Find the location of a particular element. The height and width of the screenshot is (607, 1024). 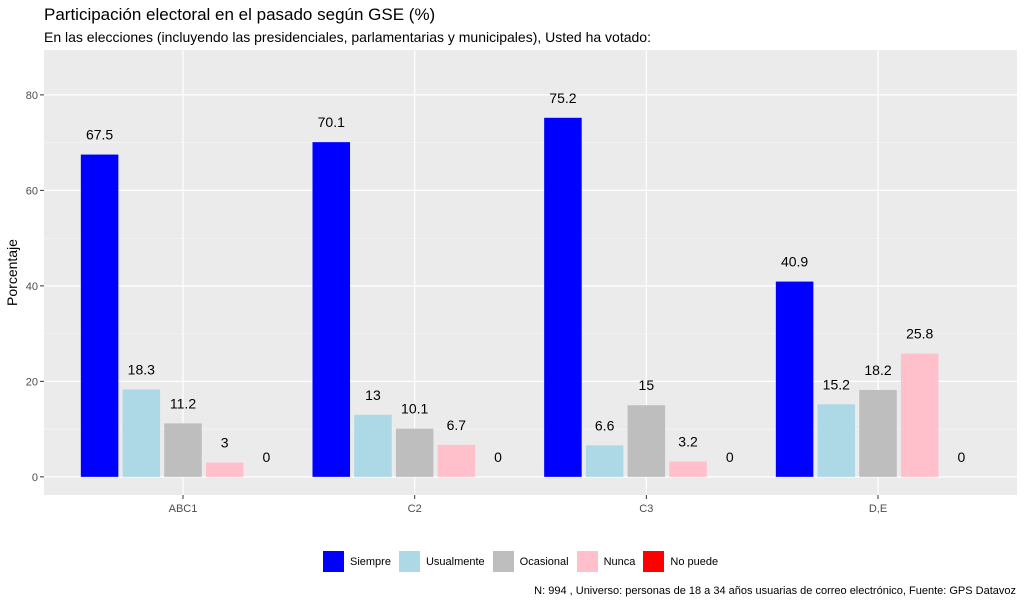

legend-item: No puede is located at coordinates (680, 561).